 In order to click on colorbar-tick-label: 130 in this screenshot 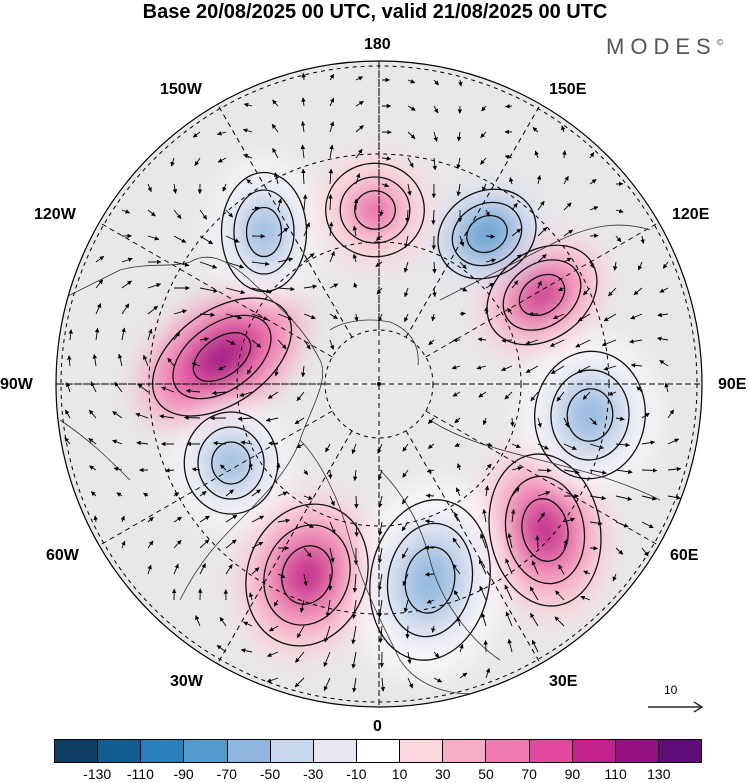, I will do `click(659, 774)`.